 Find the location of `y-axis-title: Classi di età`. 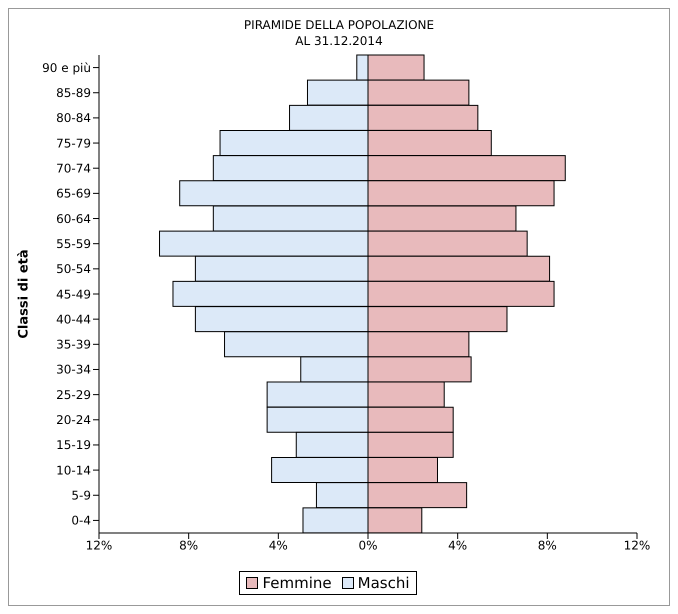

y-axis-title: Classi di età is located at coordinates (24, 294).